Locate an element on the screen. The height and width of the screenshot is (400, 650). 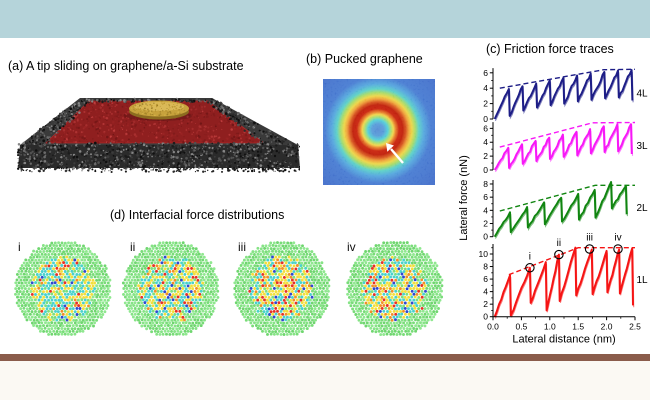
heatmap-annotation is located at coordinates (395, 153).